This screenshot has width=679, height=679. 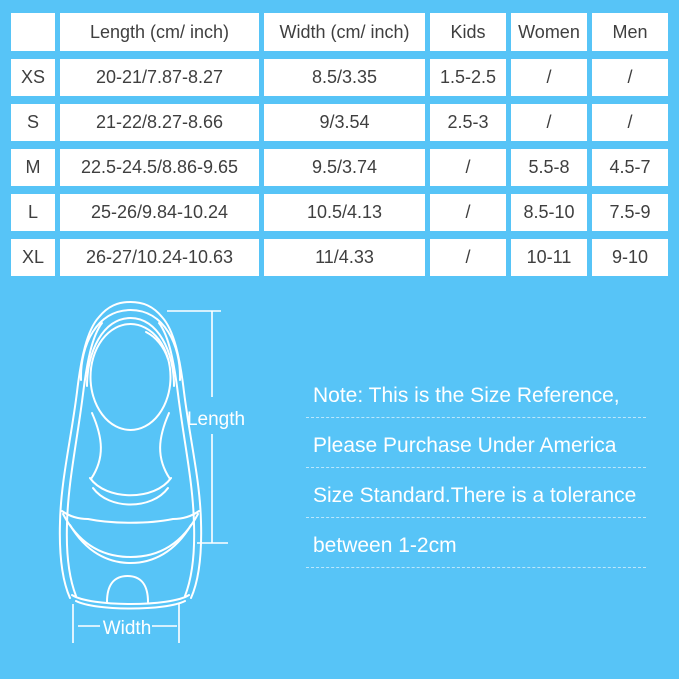 I want to click on swim-fin-diagram: Length Width, so click(x=151, y=471).